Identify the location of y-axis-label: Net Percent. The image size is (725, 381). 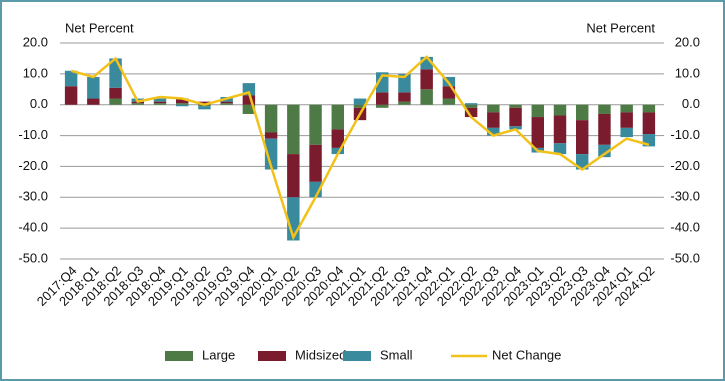
(99, 27).